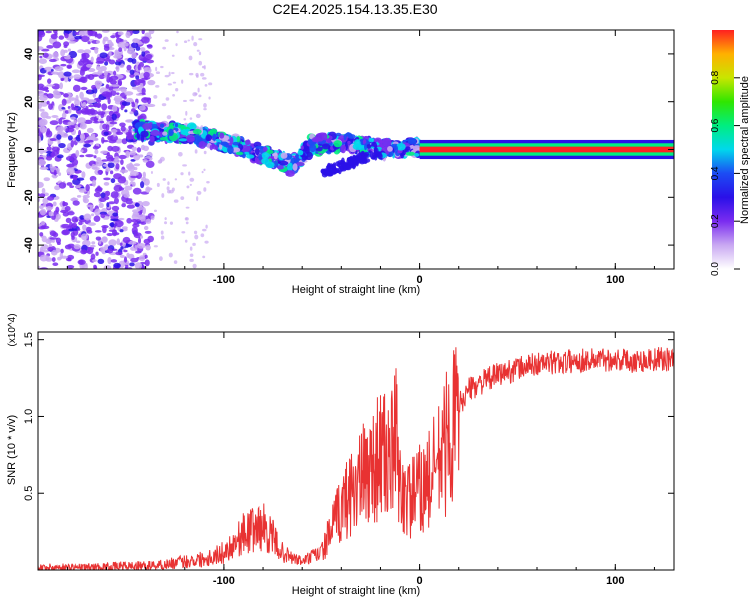 The width and height of the screenshot is (750, 600). Describe the element at coordinates (29, 416) in the screenshot. I see `y-tick-label: 1.0` at that location.